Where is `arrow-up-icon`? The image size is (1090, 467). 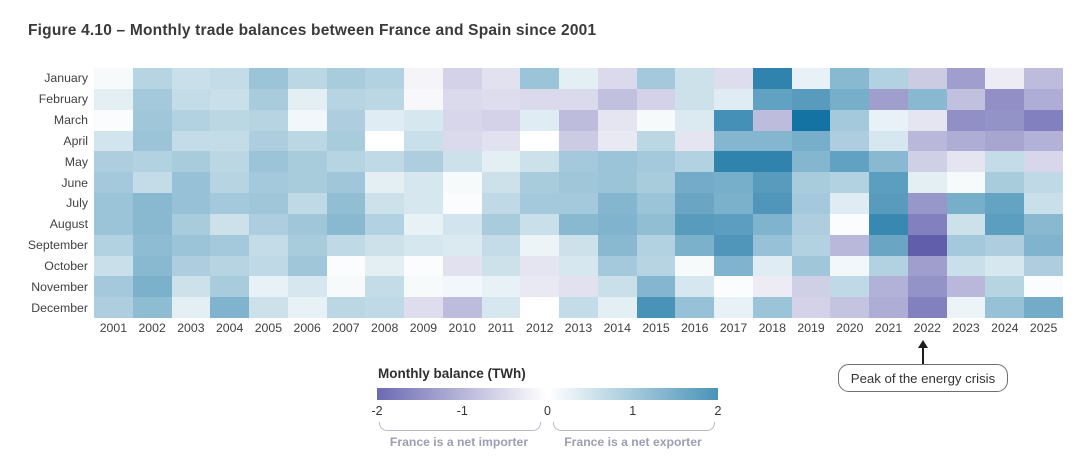
arrow-up-icon is located at coordinates (923, 344).